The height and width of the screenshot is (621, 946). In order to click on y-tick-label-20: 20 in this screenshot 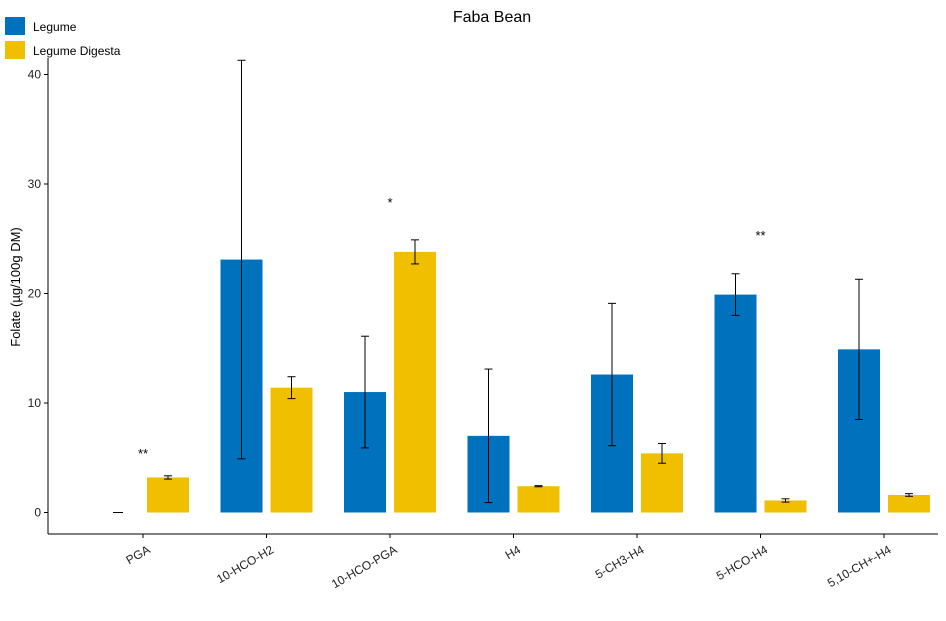, I will do `click(35, 294)`.